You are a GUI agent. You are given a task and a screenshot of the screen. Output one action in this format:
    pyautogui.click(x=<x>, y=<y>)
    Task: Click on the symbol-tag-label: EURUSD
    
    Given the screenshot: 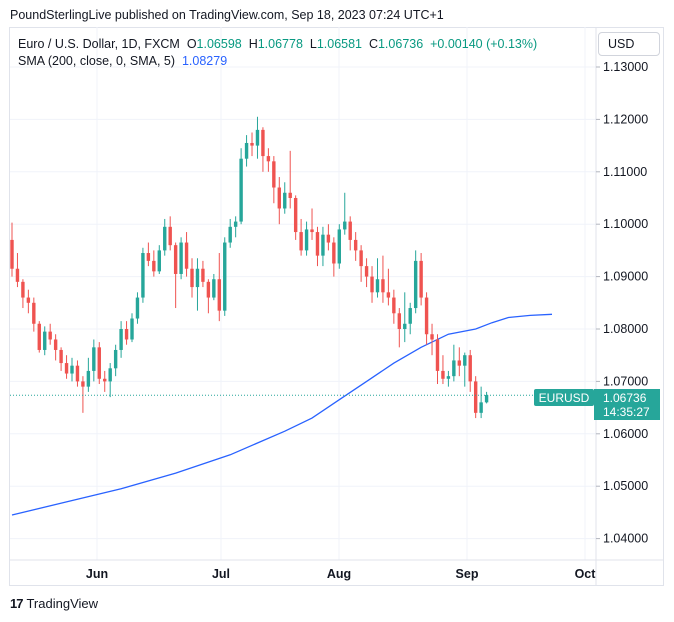 What is the action you would take?
    pyautogui.click(x=564, y=398)
    